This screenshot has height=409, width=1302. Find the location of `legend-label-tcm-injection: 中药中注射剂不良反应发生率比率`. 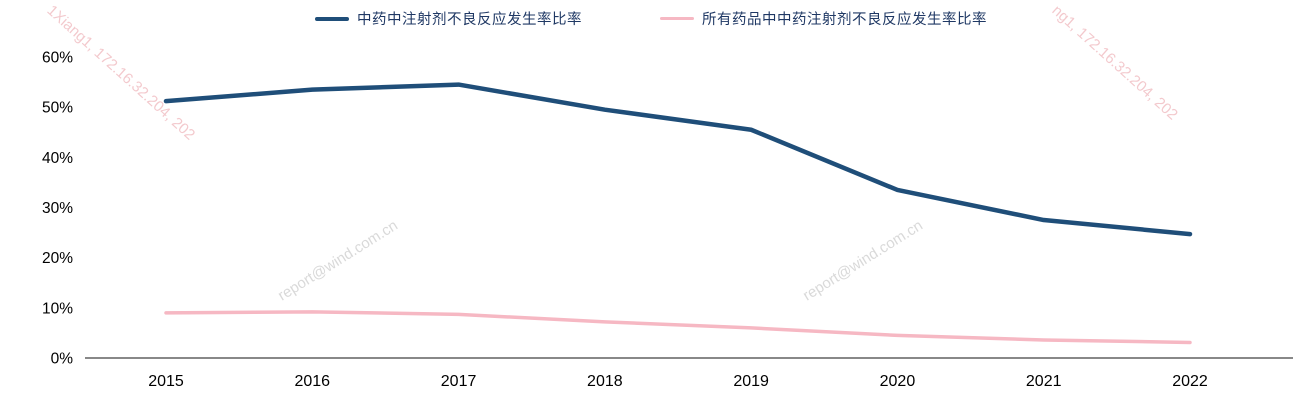

legend-label-tcm-injection: 中药中注射剂不良反应发生率比率 is located at coordinates (469, 20).